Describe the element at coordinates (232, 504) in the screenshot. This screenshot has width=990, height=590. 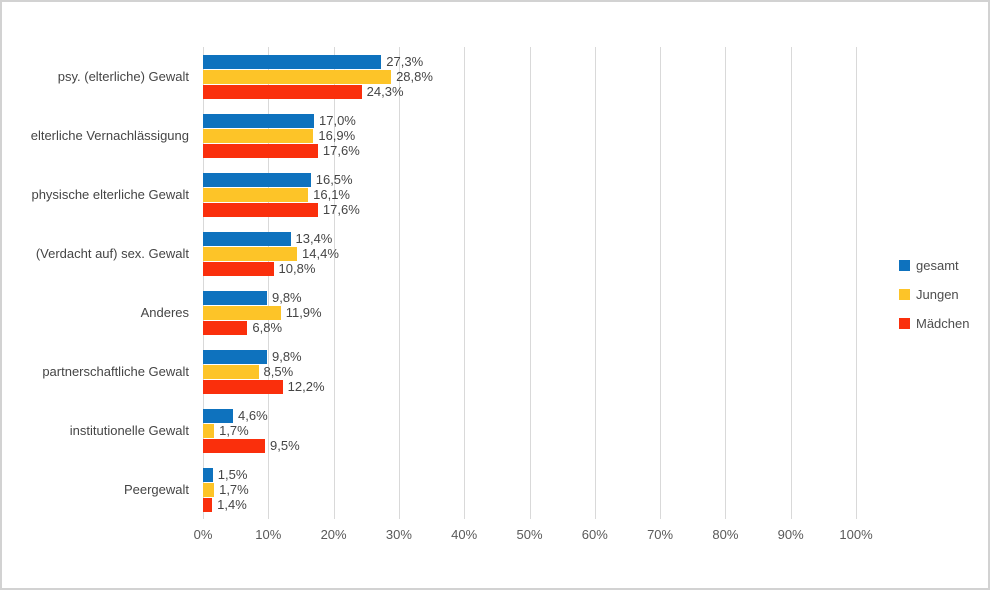
I see `bar-data-label: 1,4%` at that location.